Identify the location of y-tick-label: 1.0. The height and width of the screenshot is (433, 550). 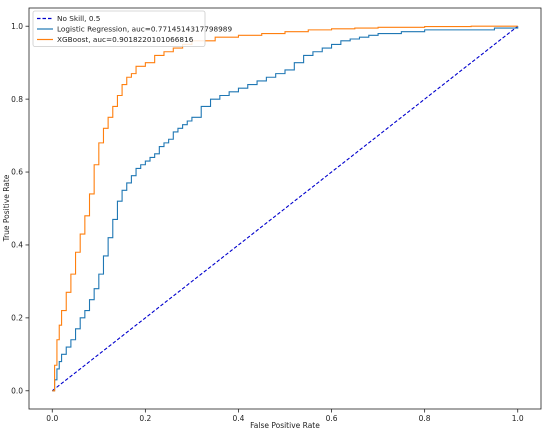
(17, 26).